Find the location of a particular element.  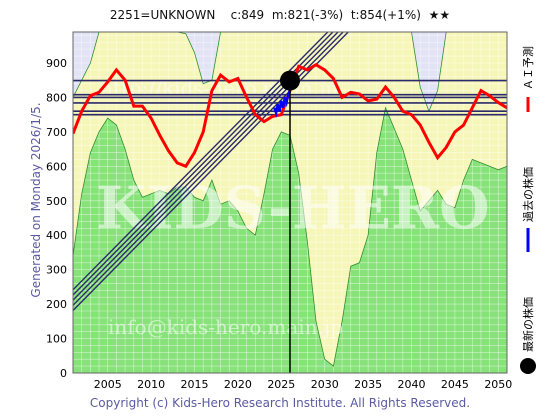

x-tick-label: 2030 is located at coordinates (325, 384).